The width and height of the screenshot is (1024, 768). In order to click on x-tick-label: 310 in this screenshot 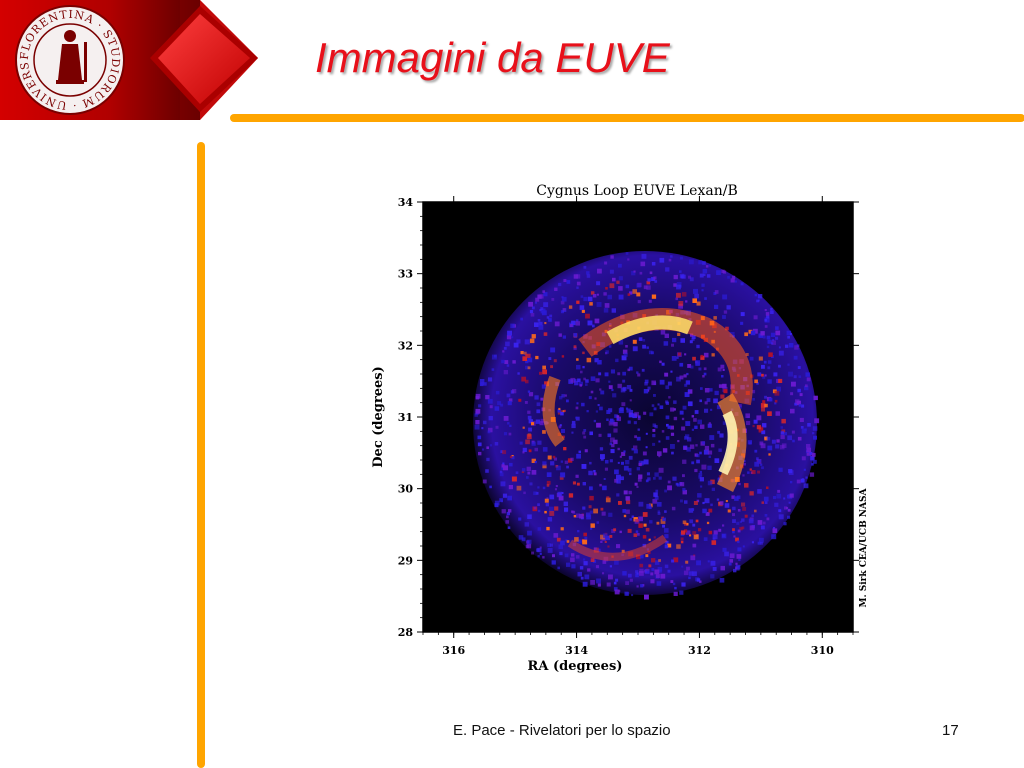, I will do `click(822, 650)`.